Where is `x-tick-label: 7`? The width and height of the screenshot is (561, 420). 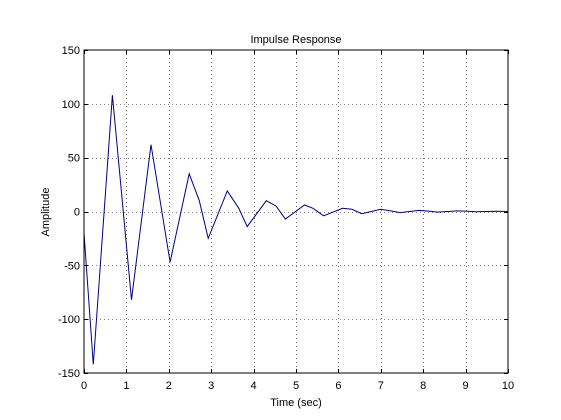 x-tick-label: 7 is located at coordinates (381, 386).